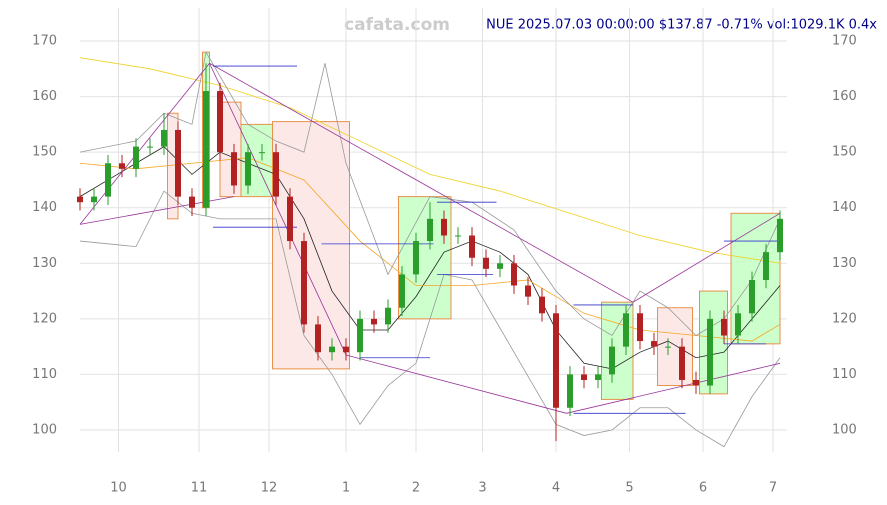 The width and height of the screenshot is (887, 505). I want to click on x-tick-label: 5, so click(629, 488).